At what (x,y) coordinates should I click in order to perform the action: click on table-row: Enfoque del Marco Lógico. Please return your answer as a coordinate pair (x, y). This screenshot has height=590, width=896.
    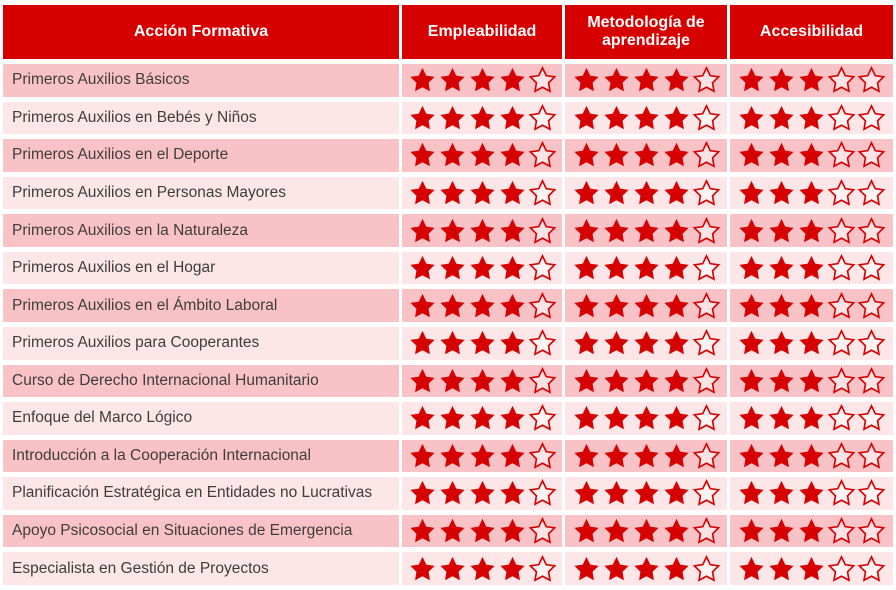
    Looking at the image, I should click on (448, 418).